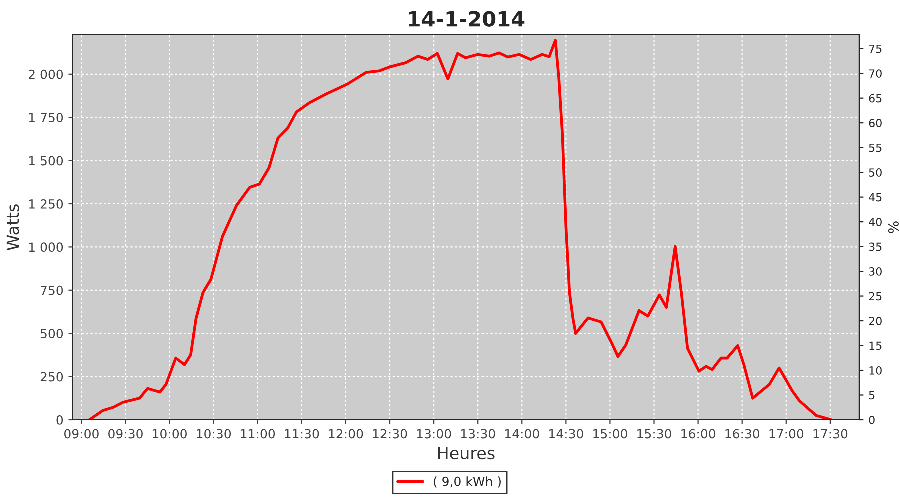 This screenshot has height=500, width=900. I want to click on x-tick-label: 14:30, so click(567, 434).